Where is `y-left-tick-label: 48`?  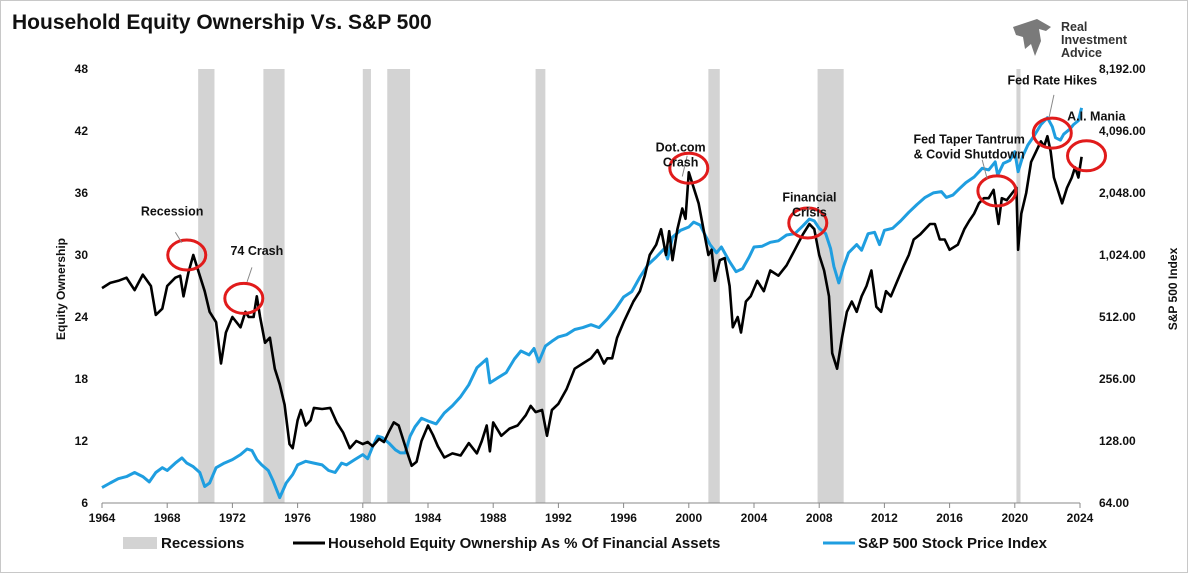 y-left-tick-label: 48 is located at coordinates (82, 69).